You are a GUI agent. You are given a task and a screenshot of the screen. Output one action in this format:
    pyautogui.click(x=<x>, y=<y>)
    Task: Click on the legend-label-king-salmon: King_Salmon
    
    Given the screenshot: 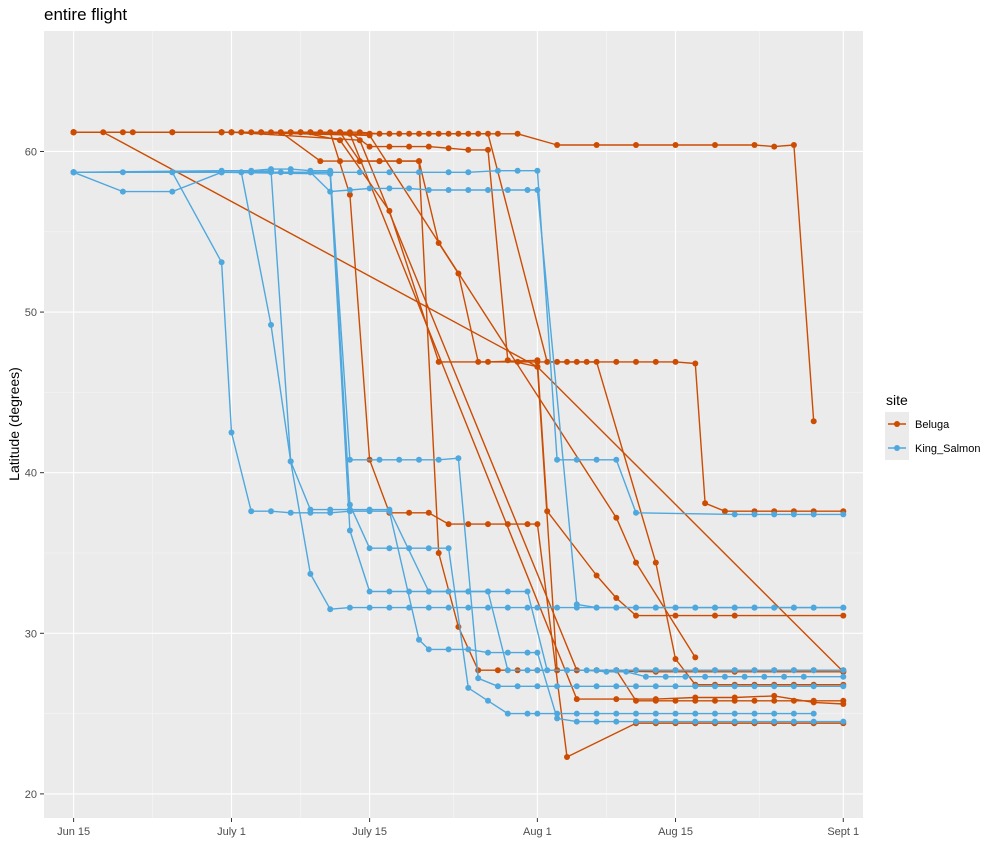 What is the action you would take?
    pyautogui.click(x=947, y=449)
    